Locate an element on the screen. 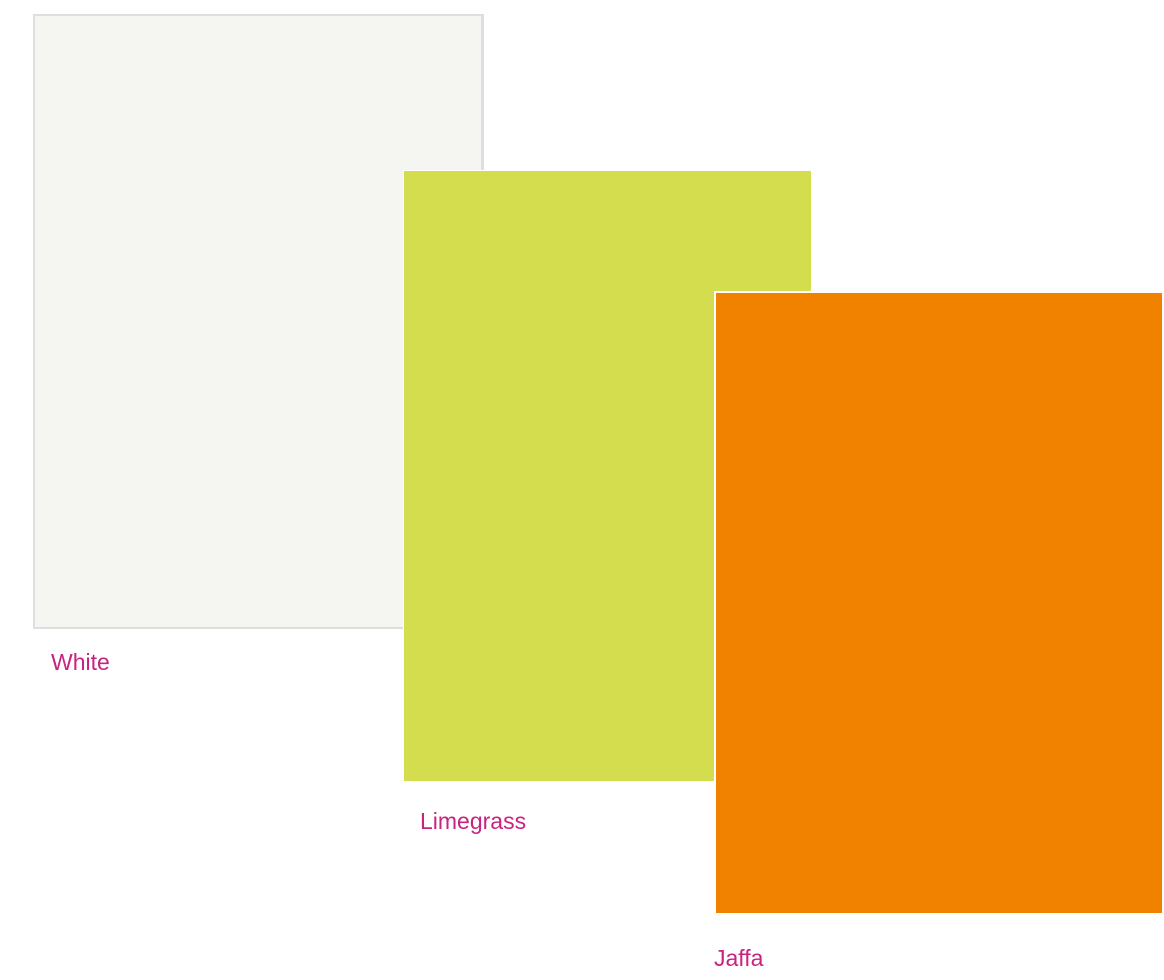 The width and height of the screenshot is (1164, 980). limegrass-swatch-label: Limegrass is located at coordinates (473, 821).